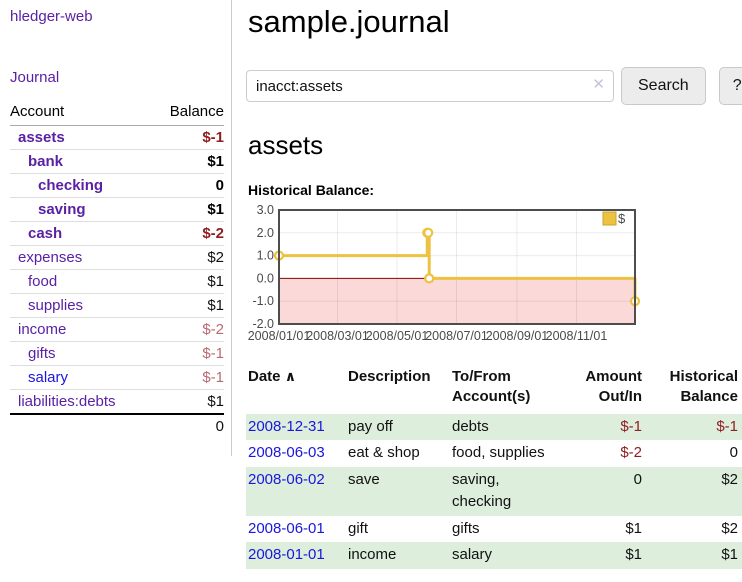  I want to click on register-date-cell: 2008-06-01, so click(296, 529).